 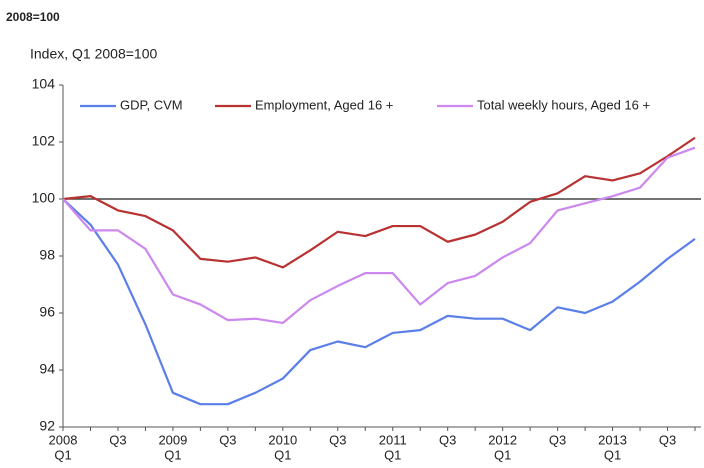 I want to click on y-tick-label: 102, so click(x=44, y=141).